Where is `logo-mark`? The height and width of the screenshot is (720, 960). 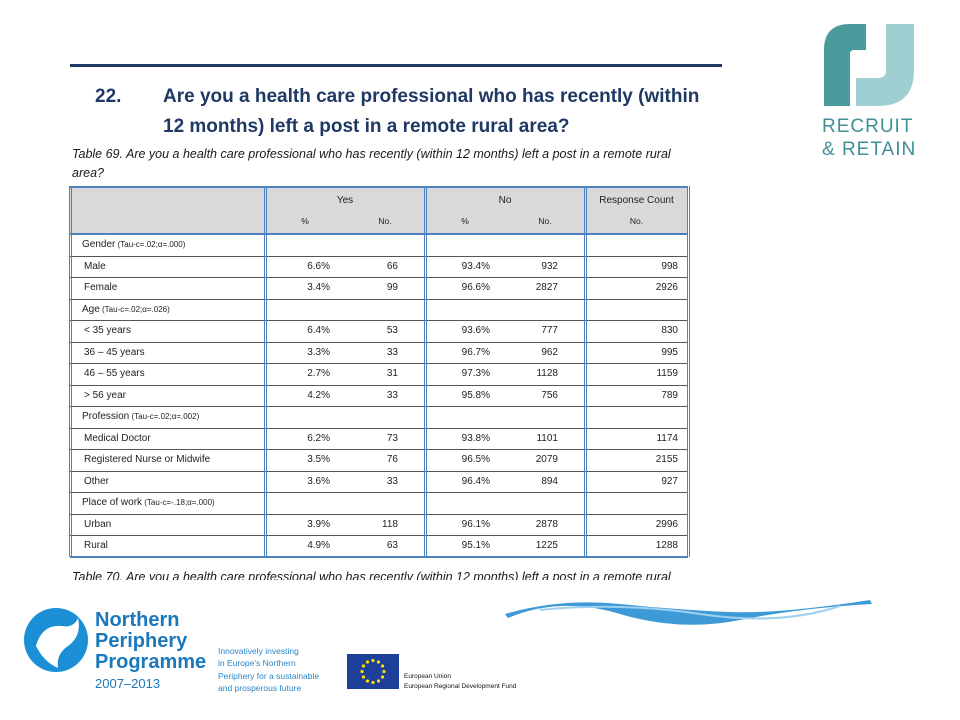 logo-mark is located at coordinates (869, 65).